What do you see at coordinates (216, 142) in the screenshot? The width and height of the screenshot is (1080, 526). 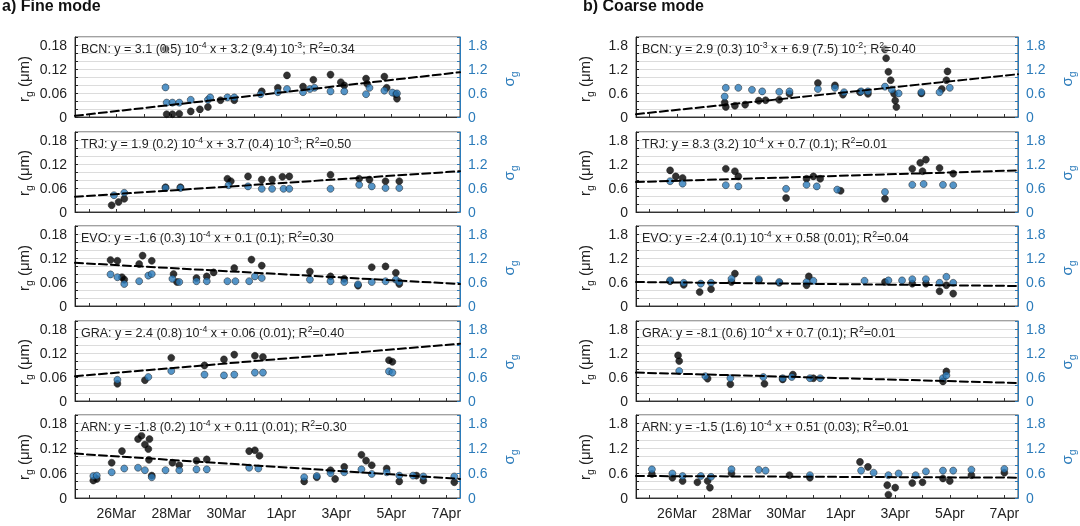 I see `annotation: TRJ: y = 1.9 (0.2) 10$^{-4}$ x + 3.7 (0.4) 10$^{-3}$; R$^{2}$=0.50` at bounding box center [216, 142].